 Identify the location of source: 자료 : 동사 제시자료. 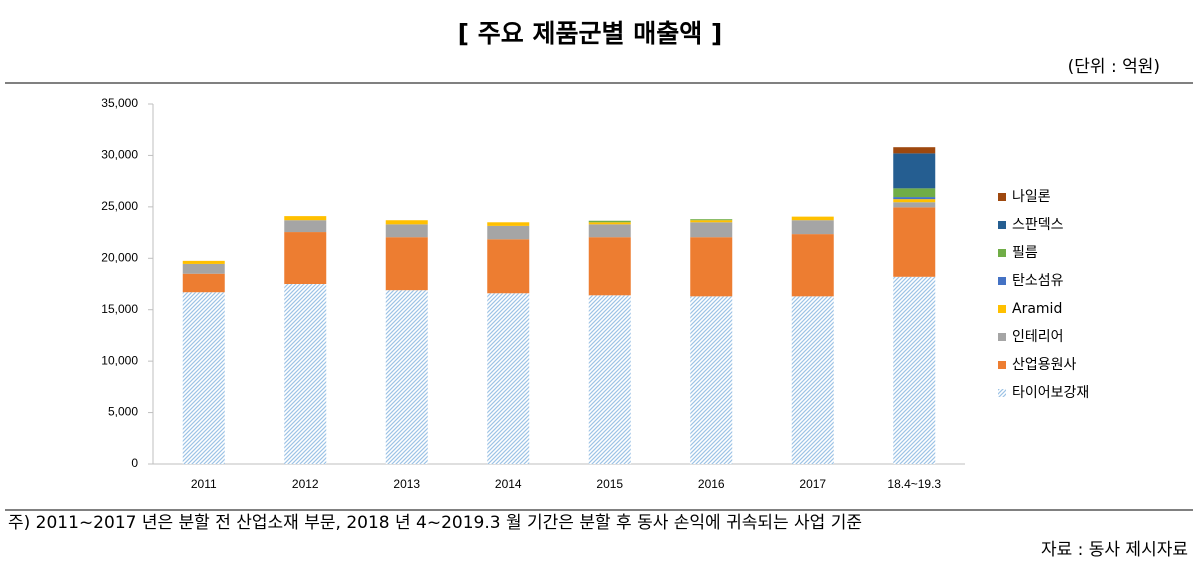
(1114, 550).